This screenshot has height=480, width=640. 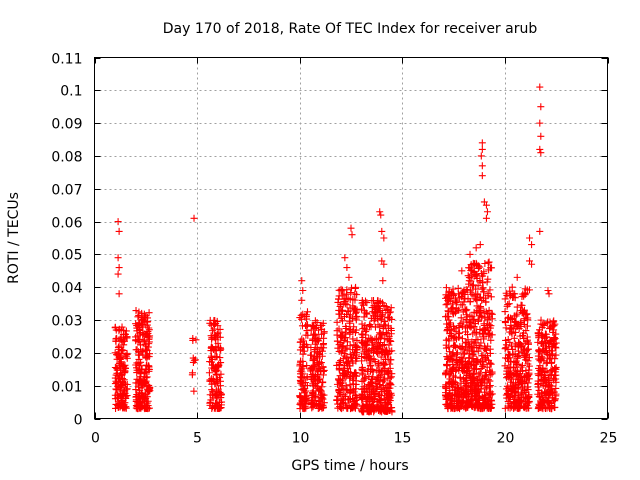 I want to click on y-tick-label: 0.11, so click(x=66, y=60).